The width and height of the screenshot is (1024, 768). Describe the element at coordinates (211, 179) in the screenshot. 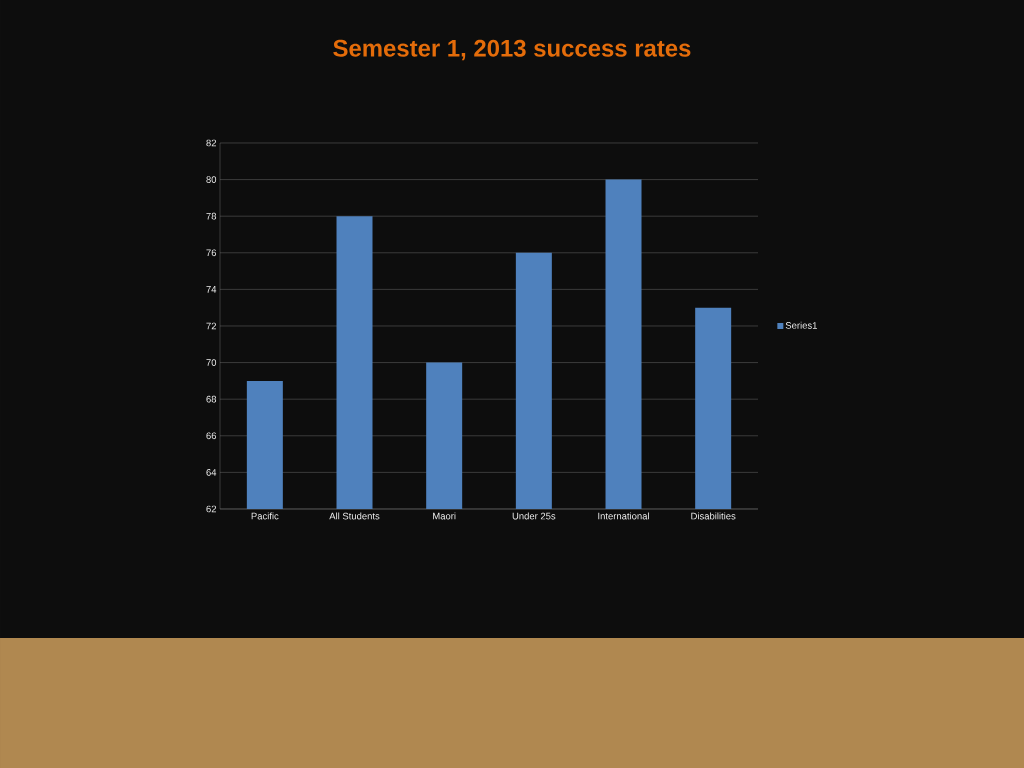

I see `y-tick-label: 80` at that location.